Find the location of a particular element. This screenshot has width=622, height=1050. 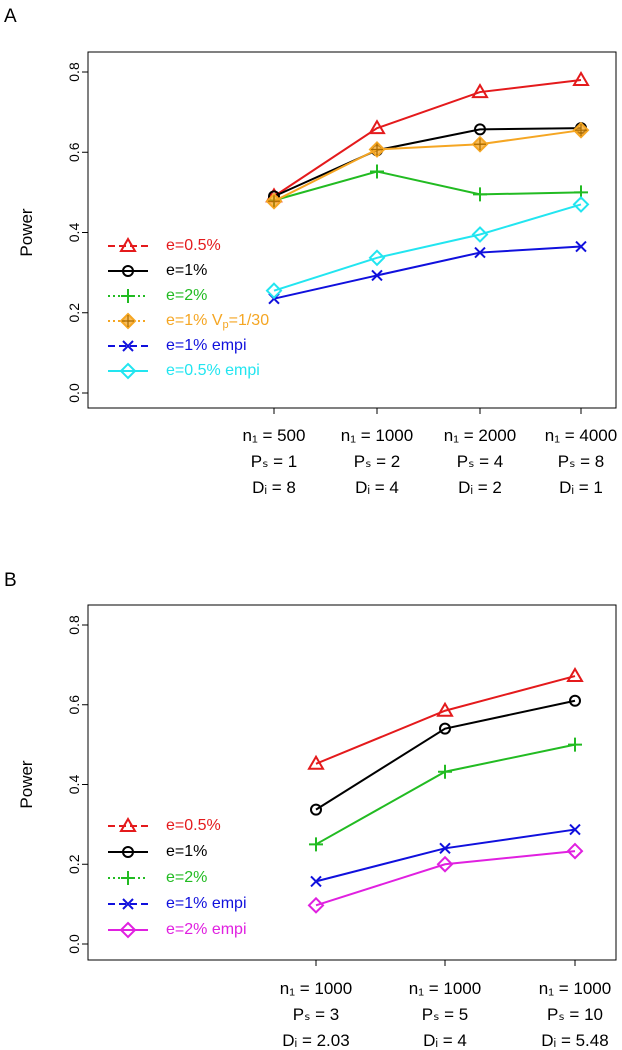

y-tick-label: 0.6 is located at coordinates (74, 152).